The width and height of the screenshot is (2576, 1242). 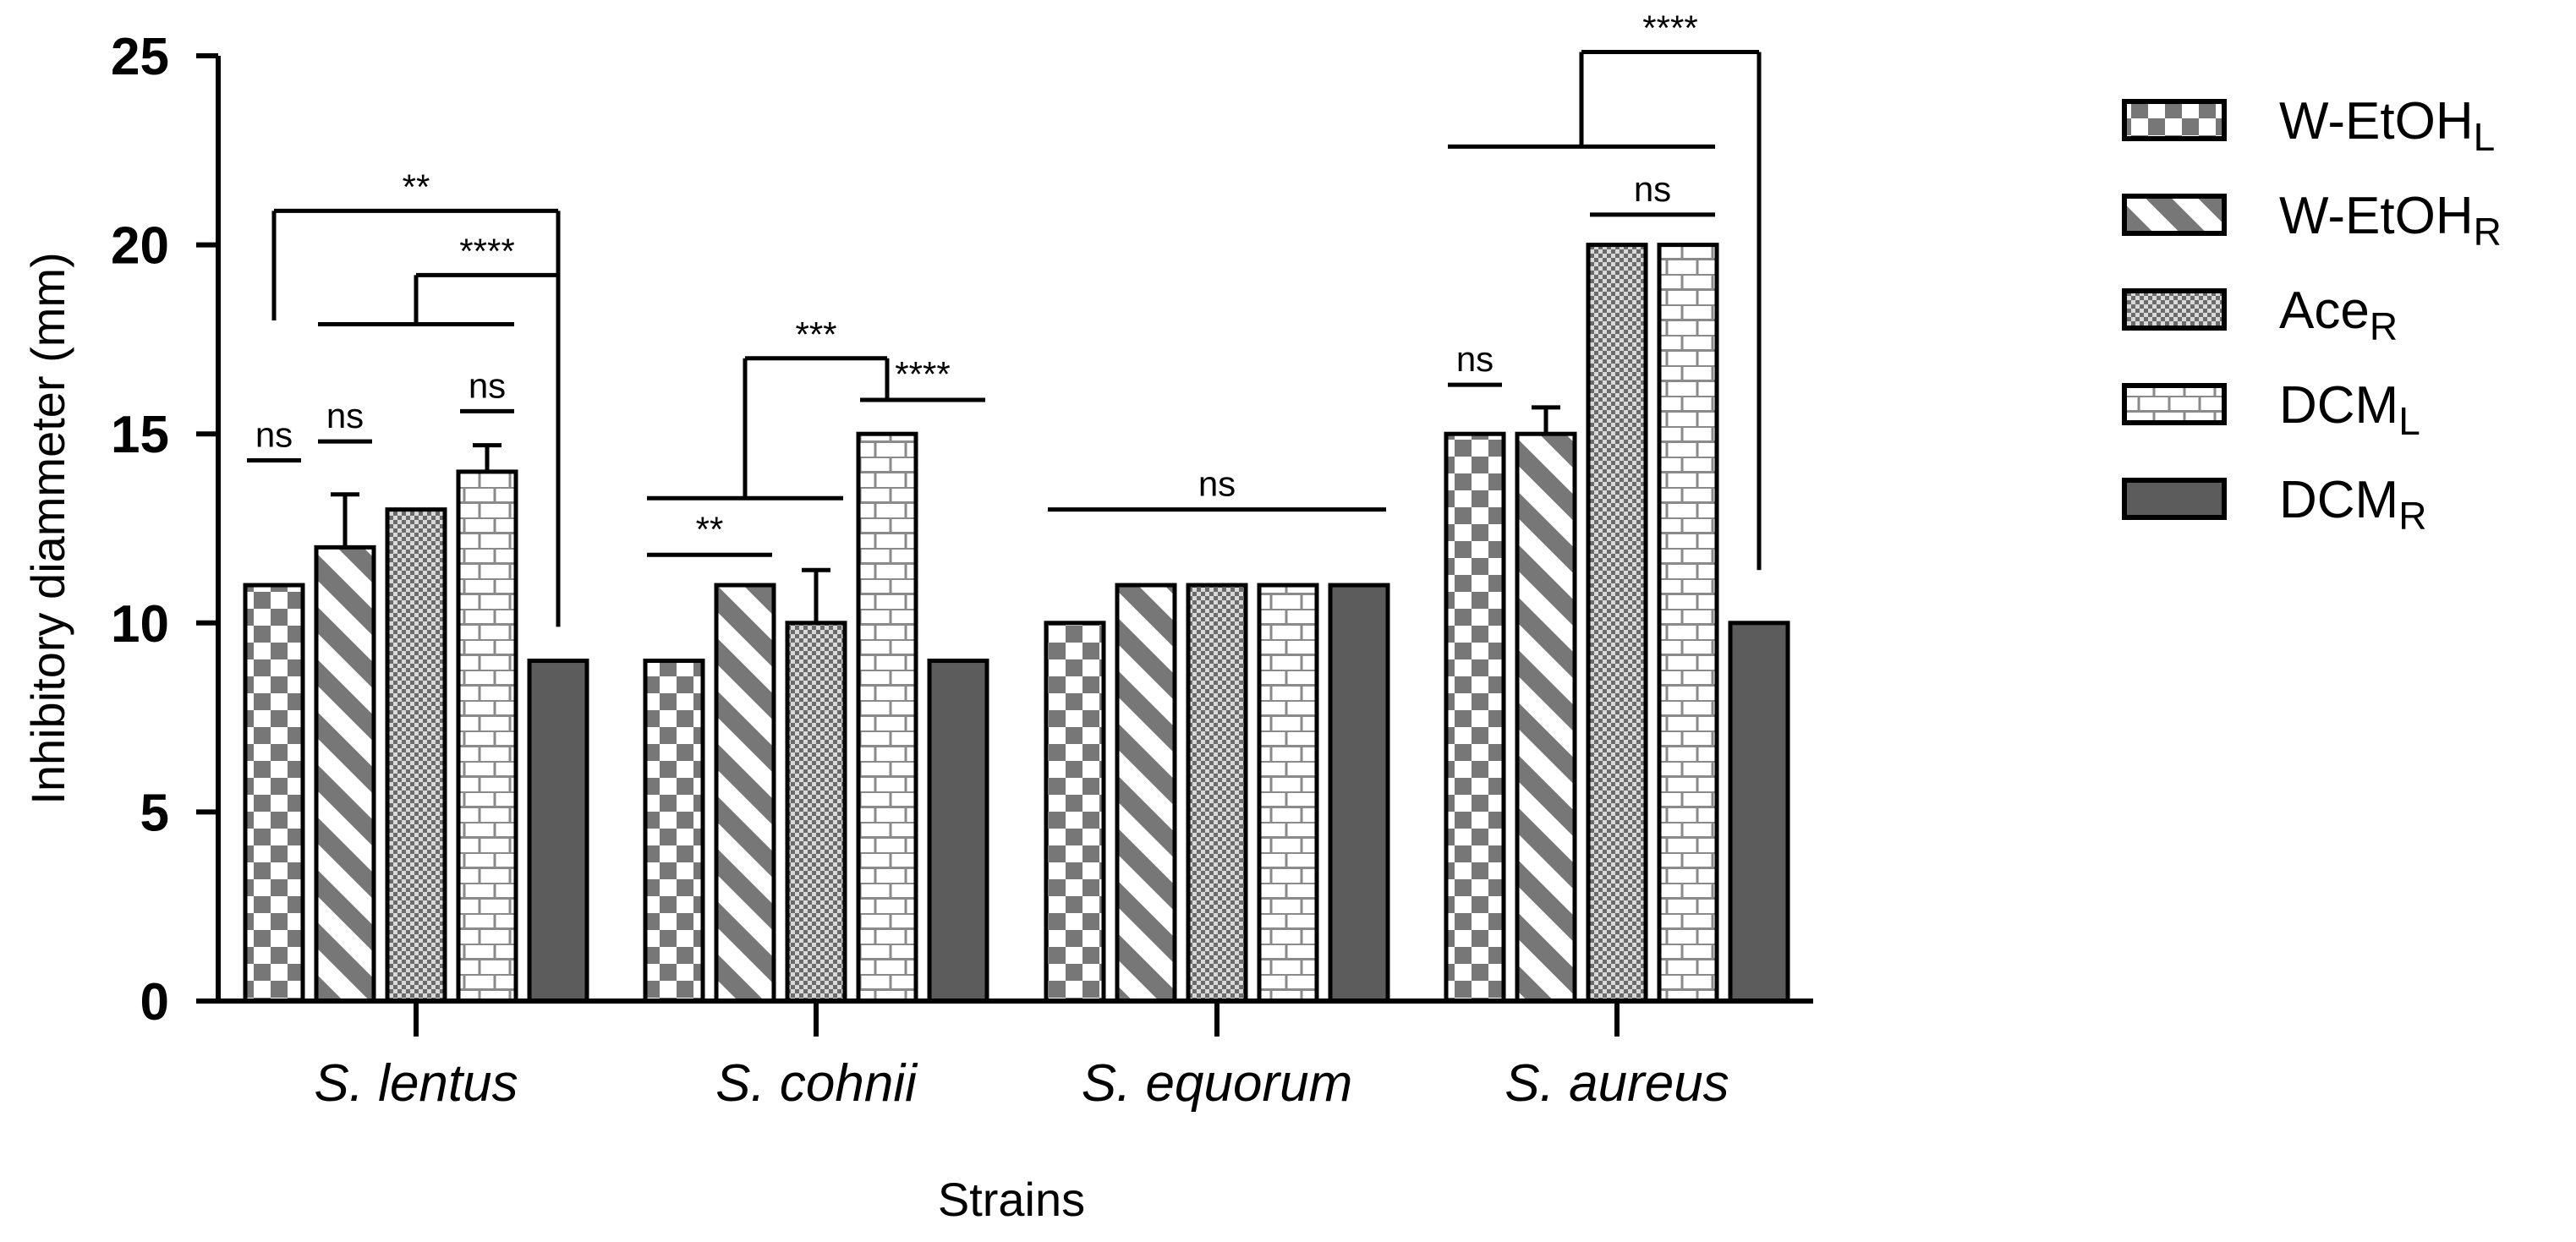 I want to click on y-ticks-layer: 0 5 10 15 20 25, so click(x=164, y=529).